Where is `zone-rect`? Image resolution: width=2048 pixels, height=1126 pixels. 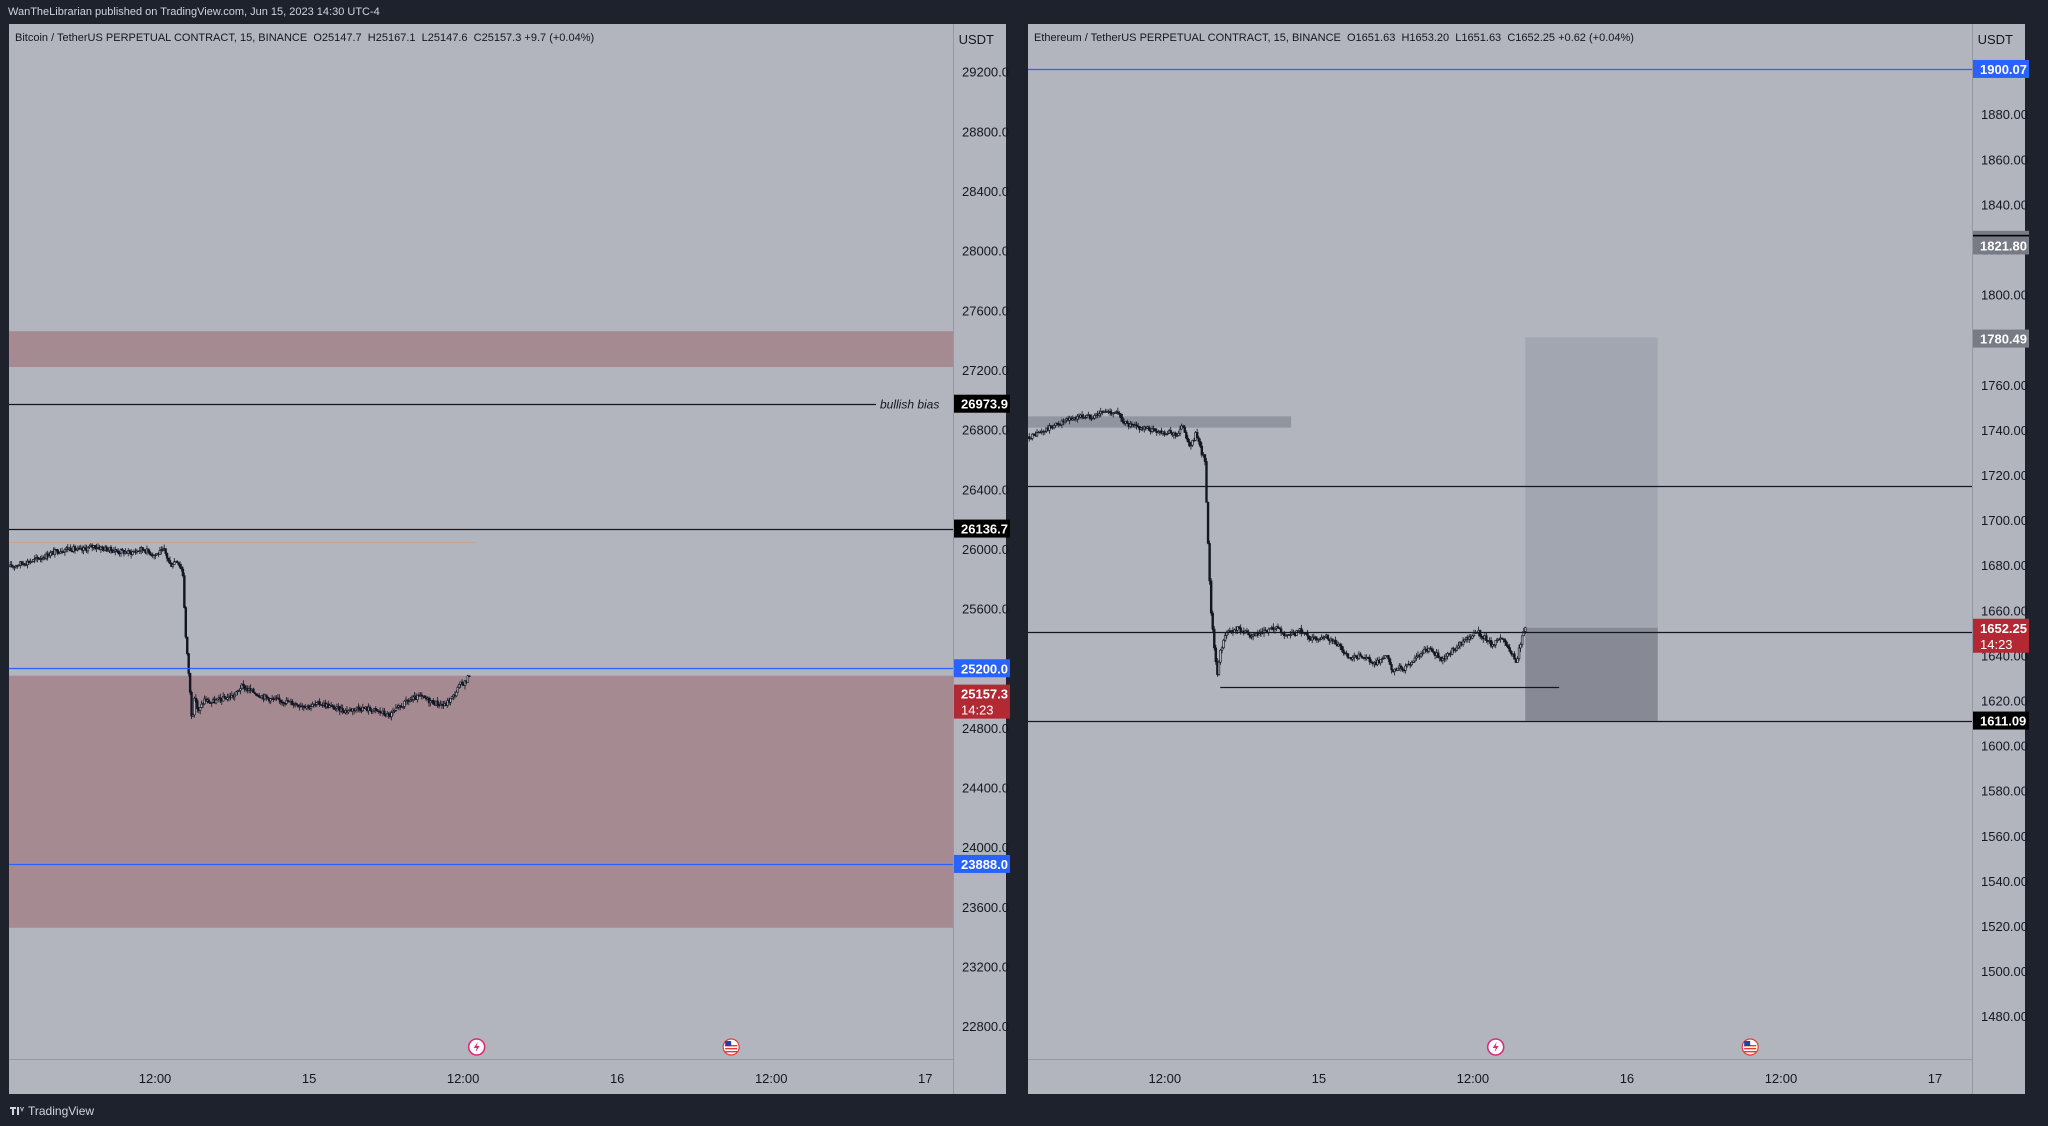
zone-rect is located at coordinates (481, 801).